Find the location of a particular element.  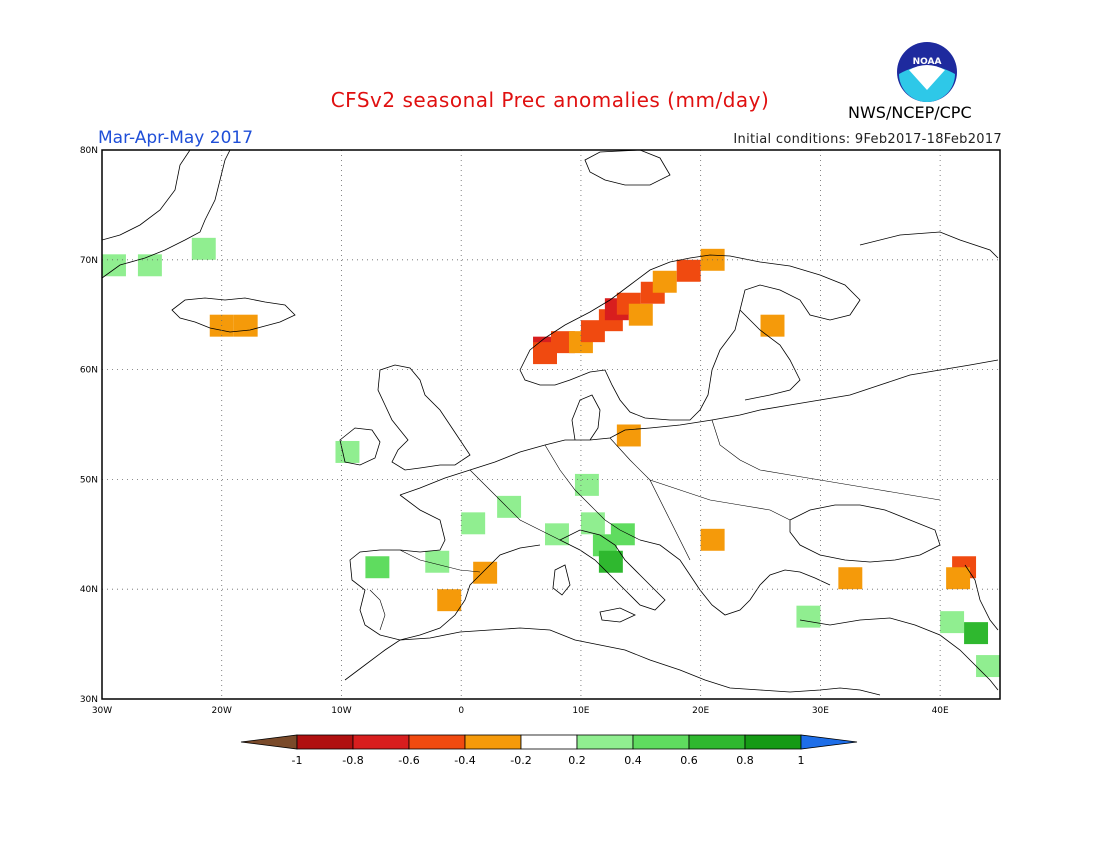

latitude-tick-label: 40N is located at coordinates (89, 590).